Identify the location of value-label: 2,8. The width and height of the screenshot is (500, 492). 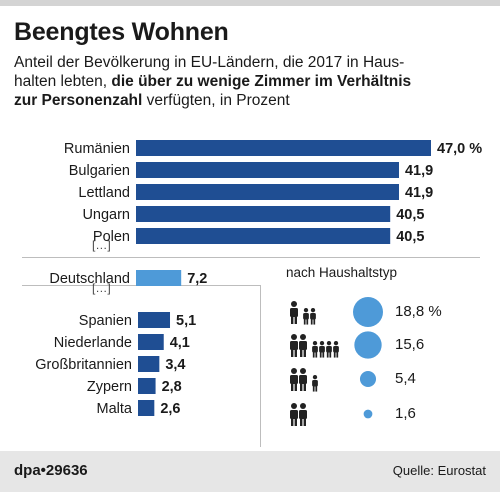
(172, 387).